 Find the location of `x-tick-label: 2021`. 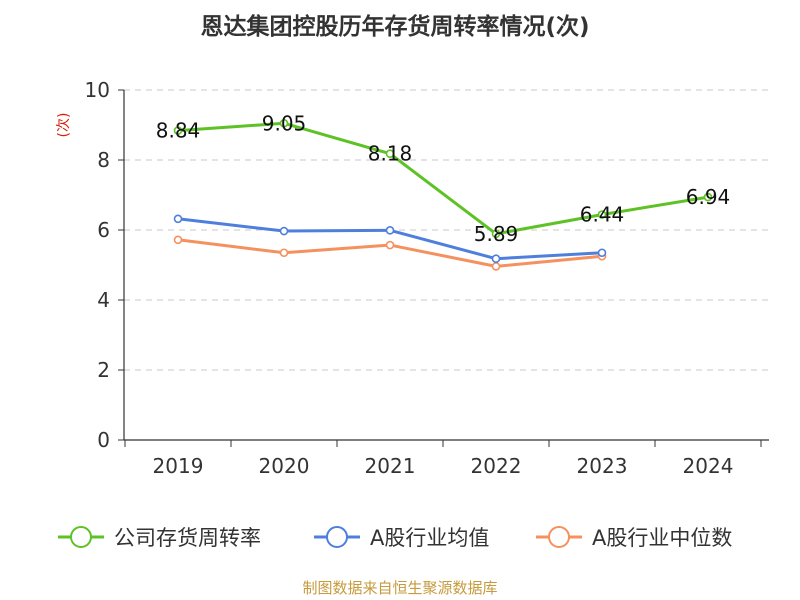

x-tick-label: 2021 is located at coordinates (390, 466).